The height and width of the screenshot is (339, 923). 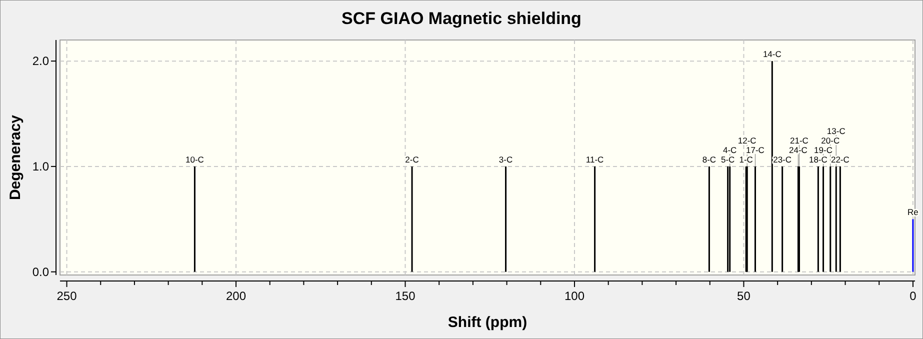 I want to click on y-tick-label: 2.0, so click(x=41, y=61).